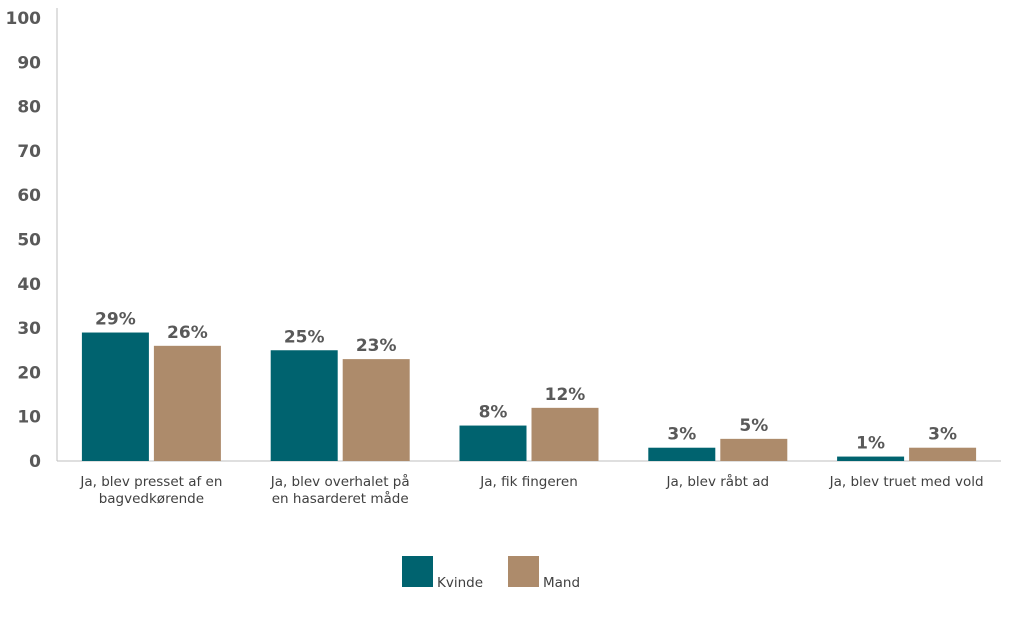 This screenshot has height=617, width=1024. I want to click on y-tick-label: 30, so click(29, 329).